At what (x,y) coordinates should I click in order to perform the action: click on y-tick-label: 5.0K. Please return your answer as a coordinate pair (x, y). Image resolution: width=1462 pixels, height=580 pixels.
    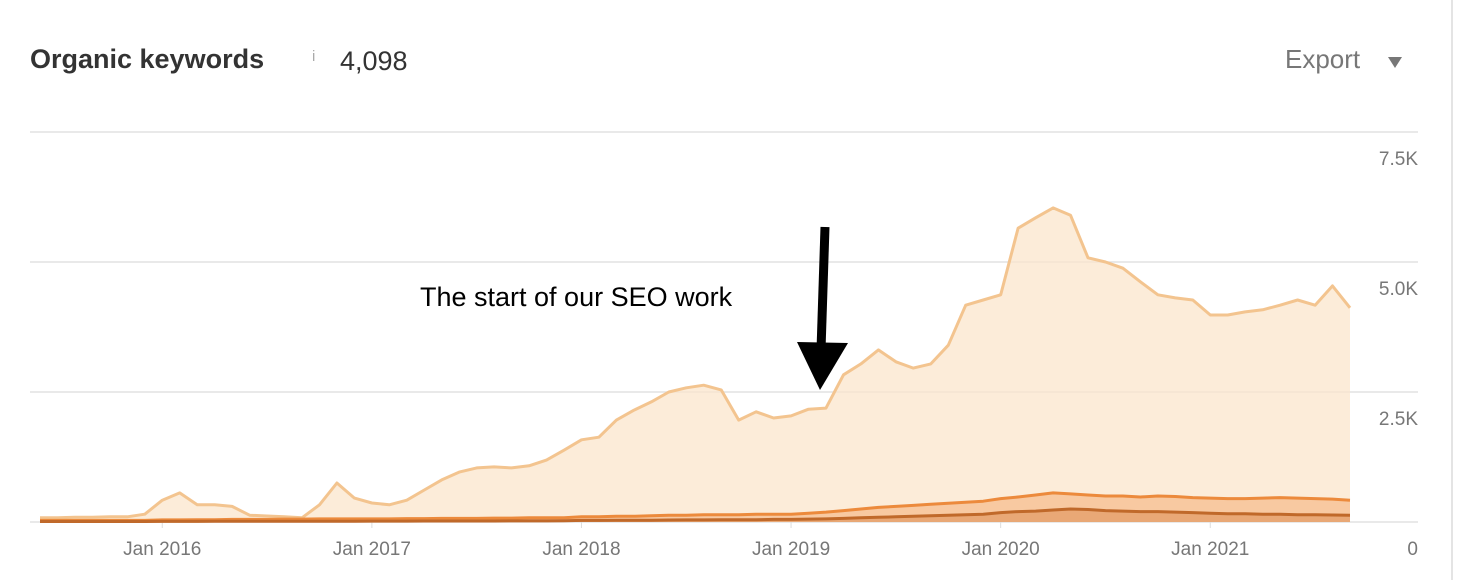
    Looking at the image, I should click on (1398, 289).